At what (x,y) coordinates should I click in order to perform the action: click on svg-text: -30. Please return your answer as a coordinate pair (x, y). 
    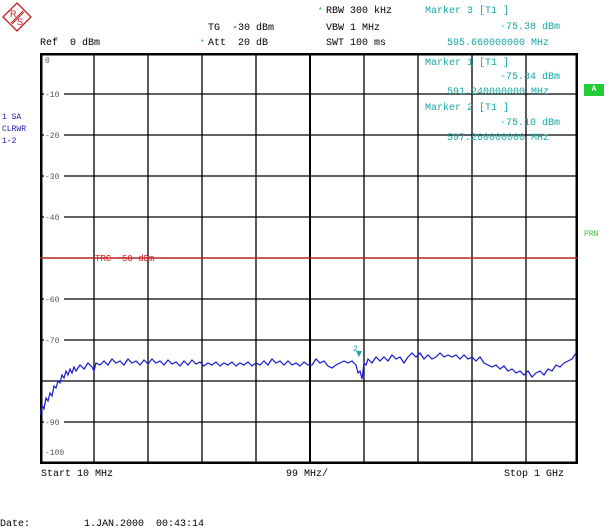
    Looking at the image, I should click on (52, 177).